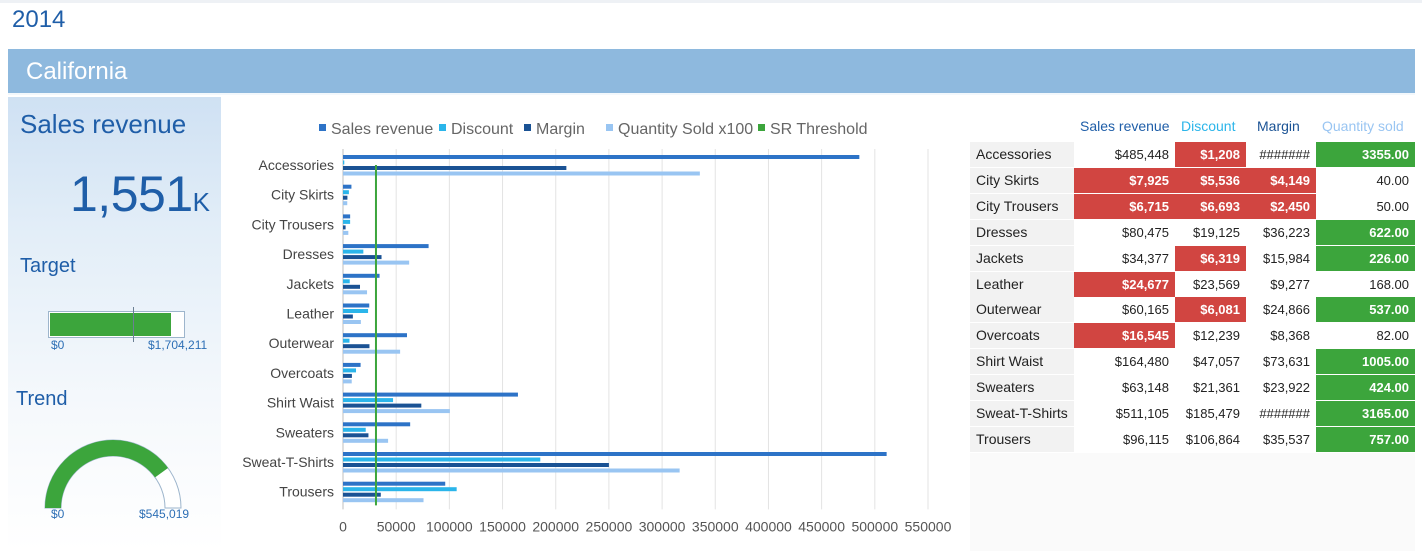  Describe the element at coordinates (1124, 206) in the screenshot. I see `table-cell: $6,715` at that location.